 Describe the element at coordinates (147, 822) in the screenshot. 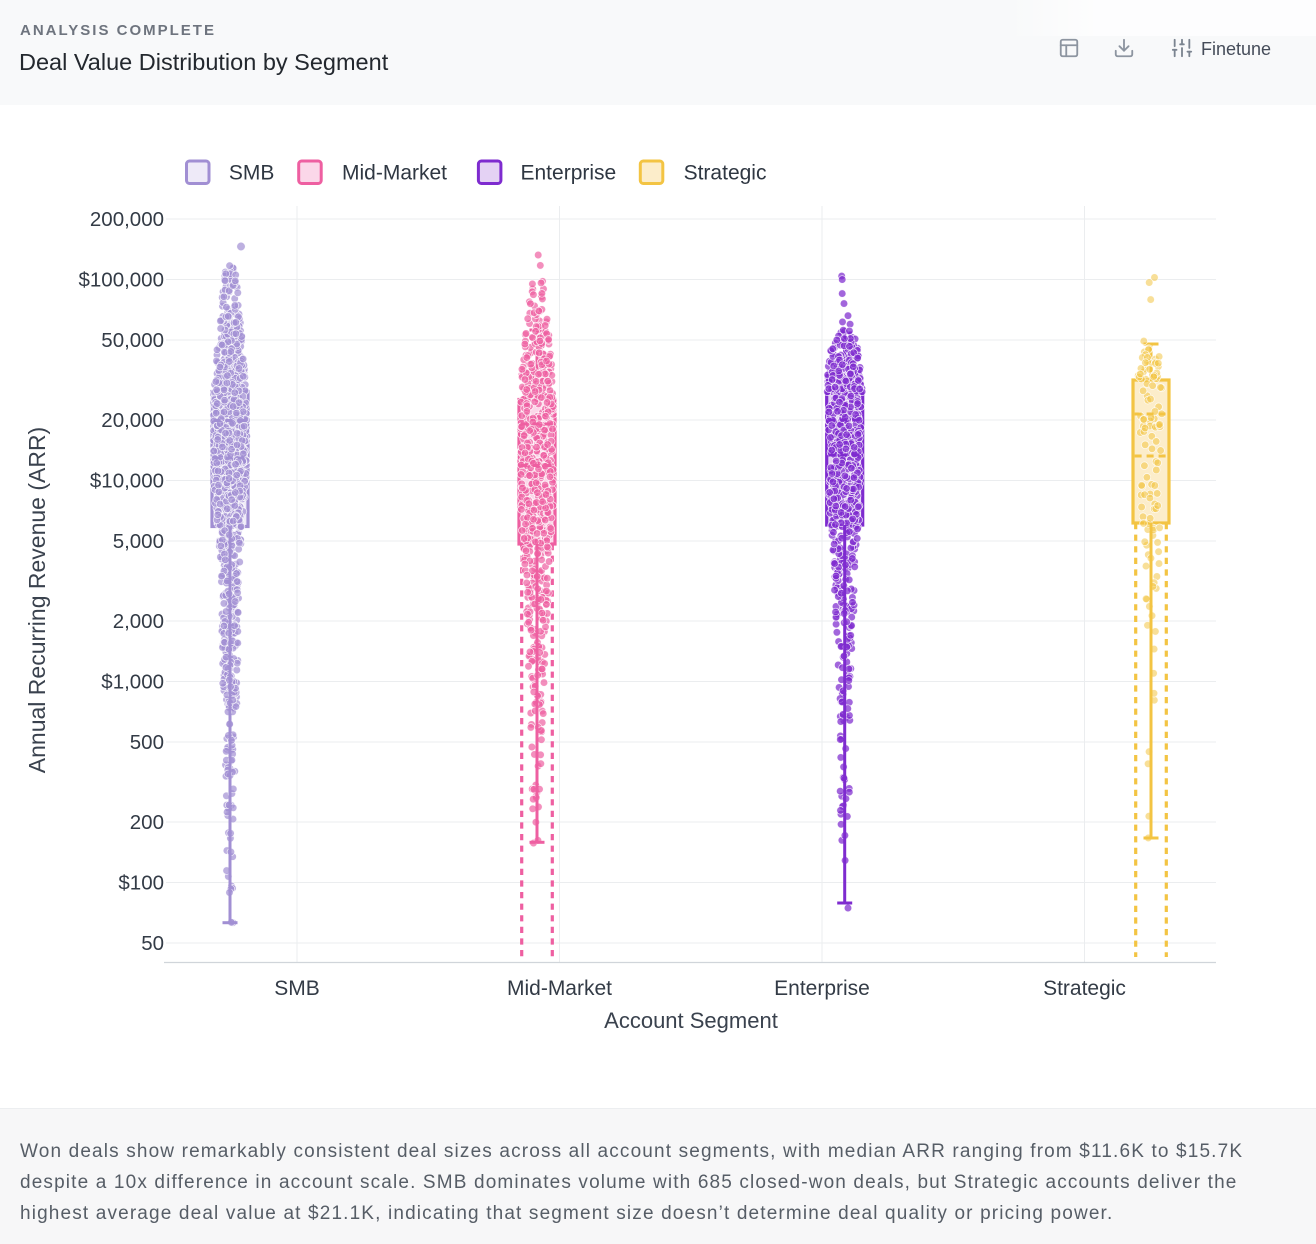

I see `svg-text: 200` at that location.